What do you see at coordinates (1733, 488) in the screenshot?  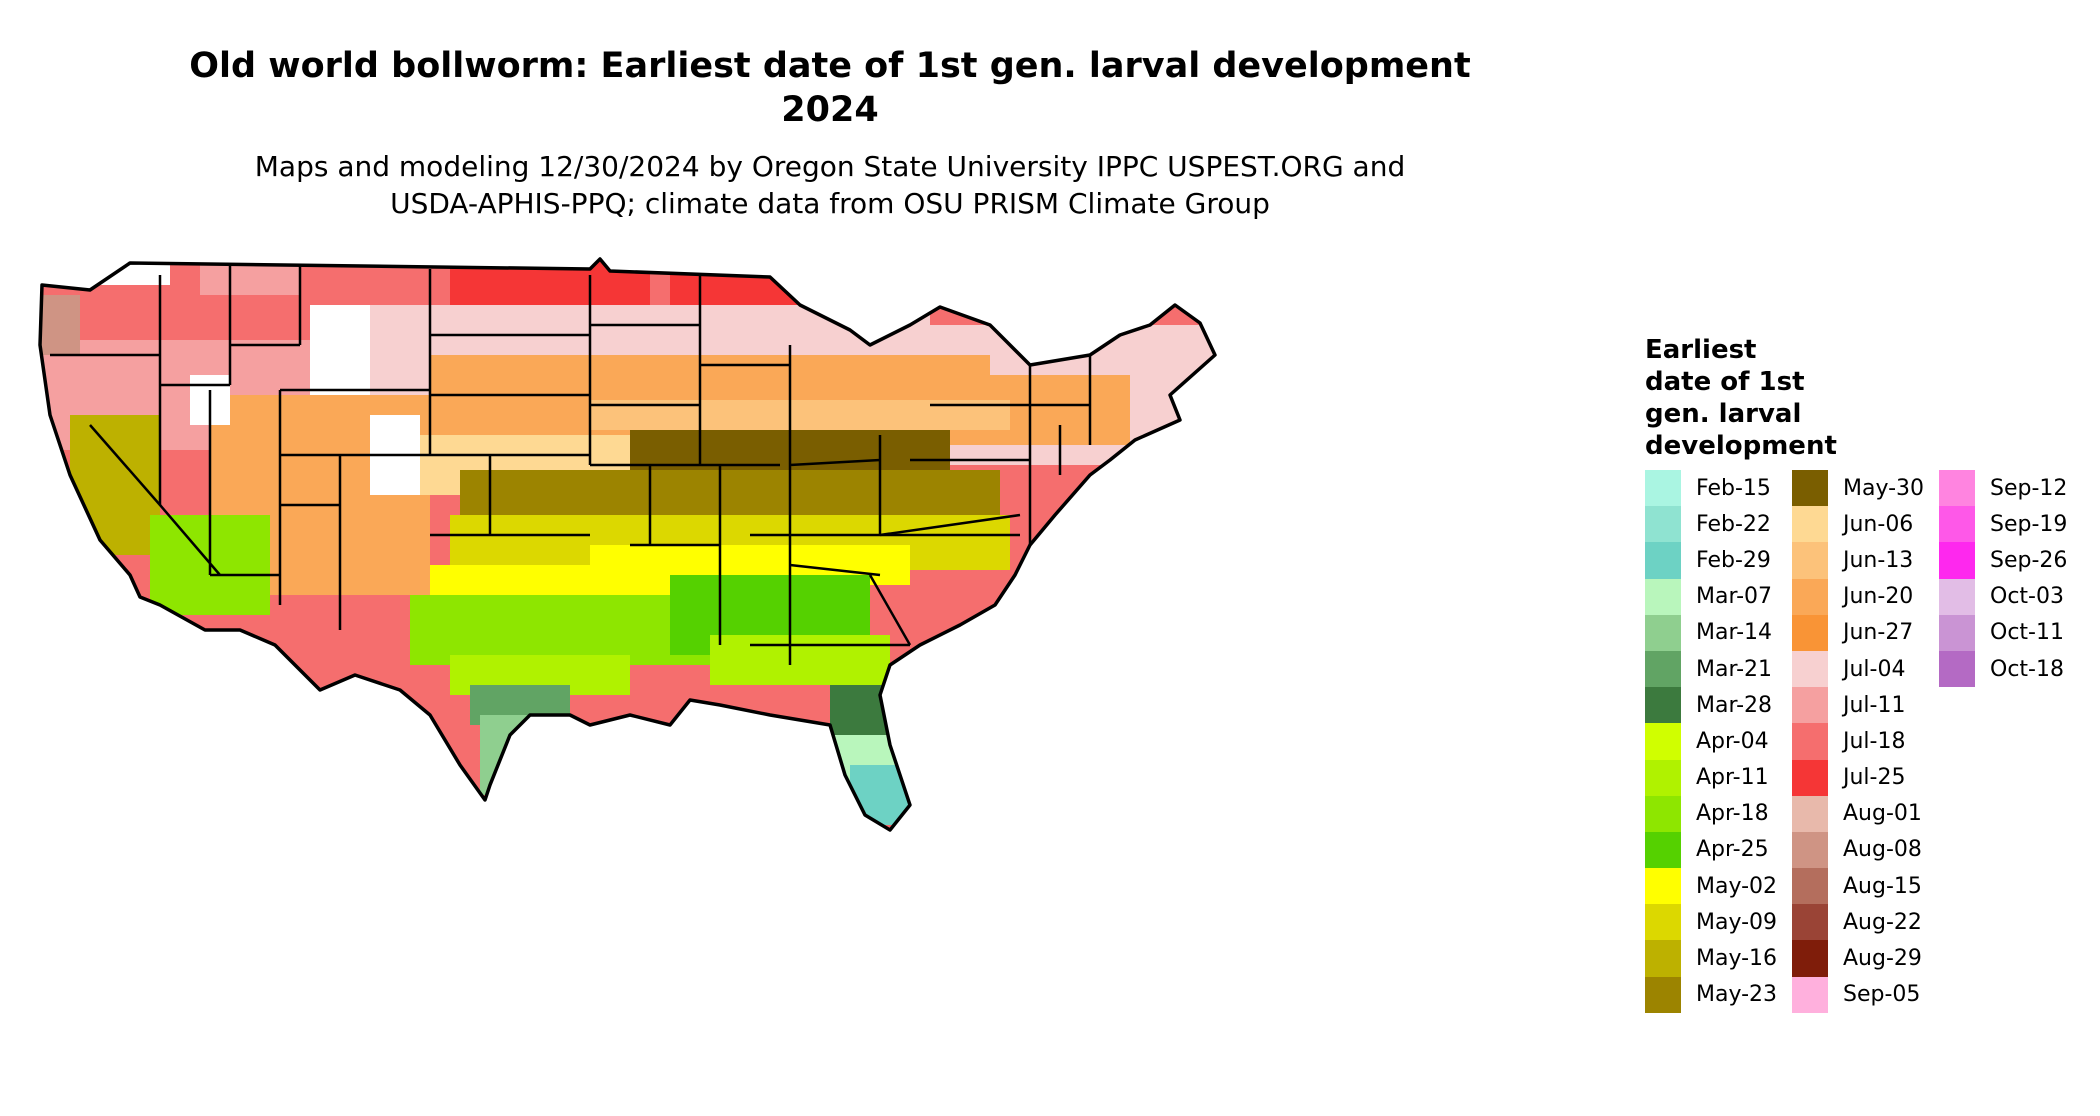 I see `legend-label: Feb-15` at bounding box center [1733, 488].